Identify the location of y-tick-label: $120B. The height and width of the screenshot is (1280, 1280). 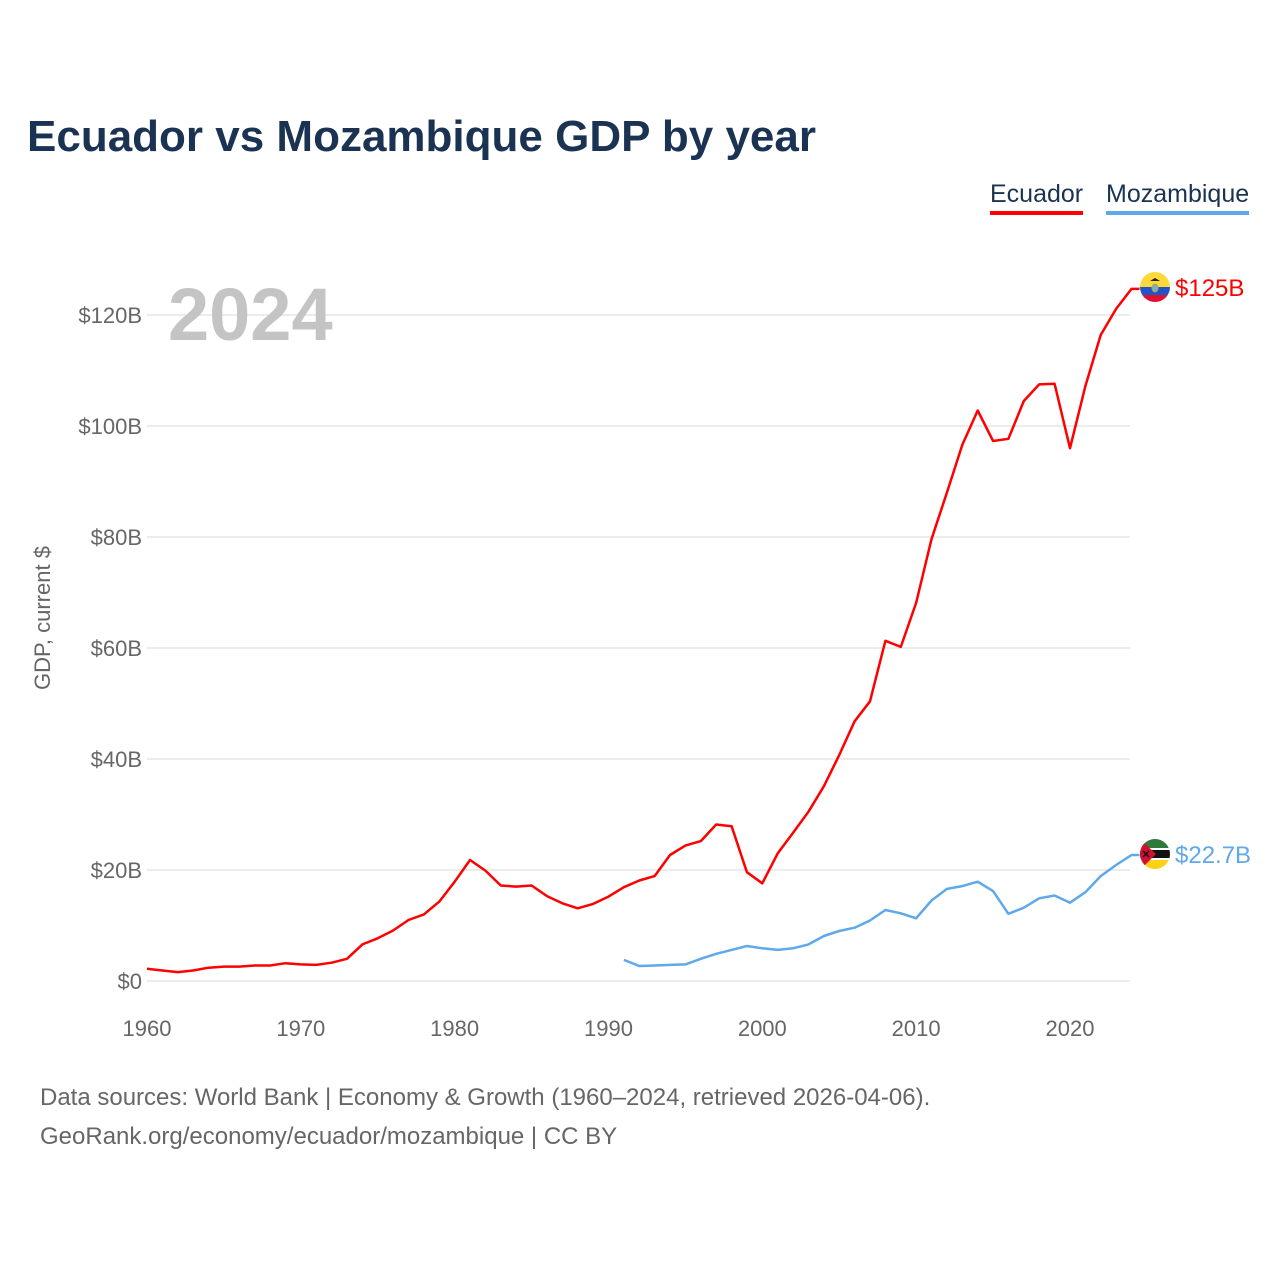
(110, 315).